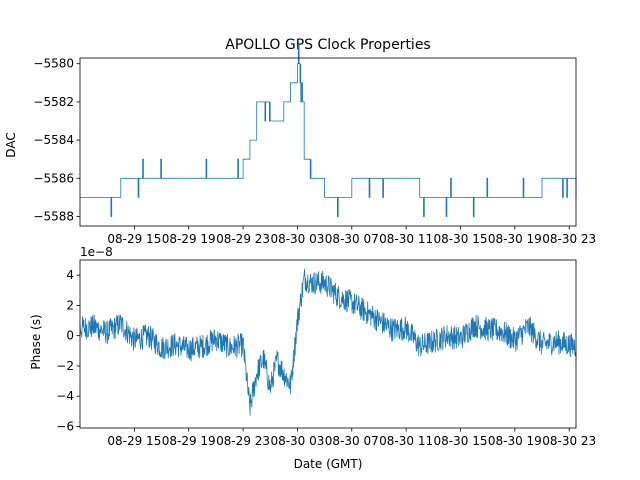  What do you see at coordinates (53, 216) in the screenshot?
I see `y-tick-label: −5588` at bounding box center [53, 216].